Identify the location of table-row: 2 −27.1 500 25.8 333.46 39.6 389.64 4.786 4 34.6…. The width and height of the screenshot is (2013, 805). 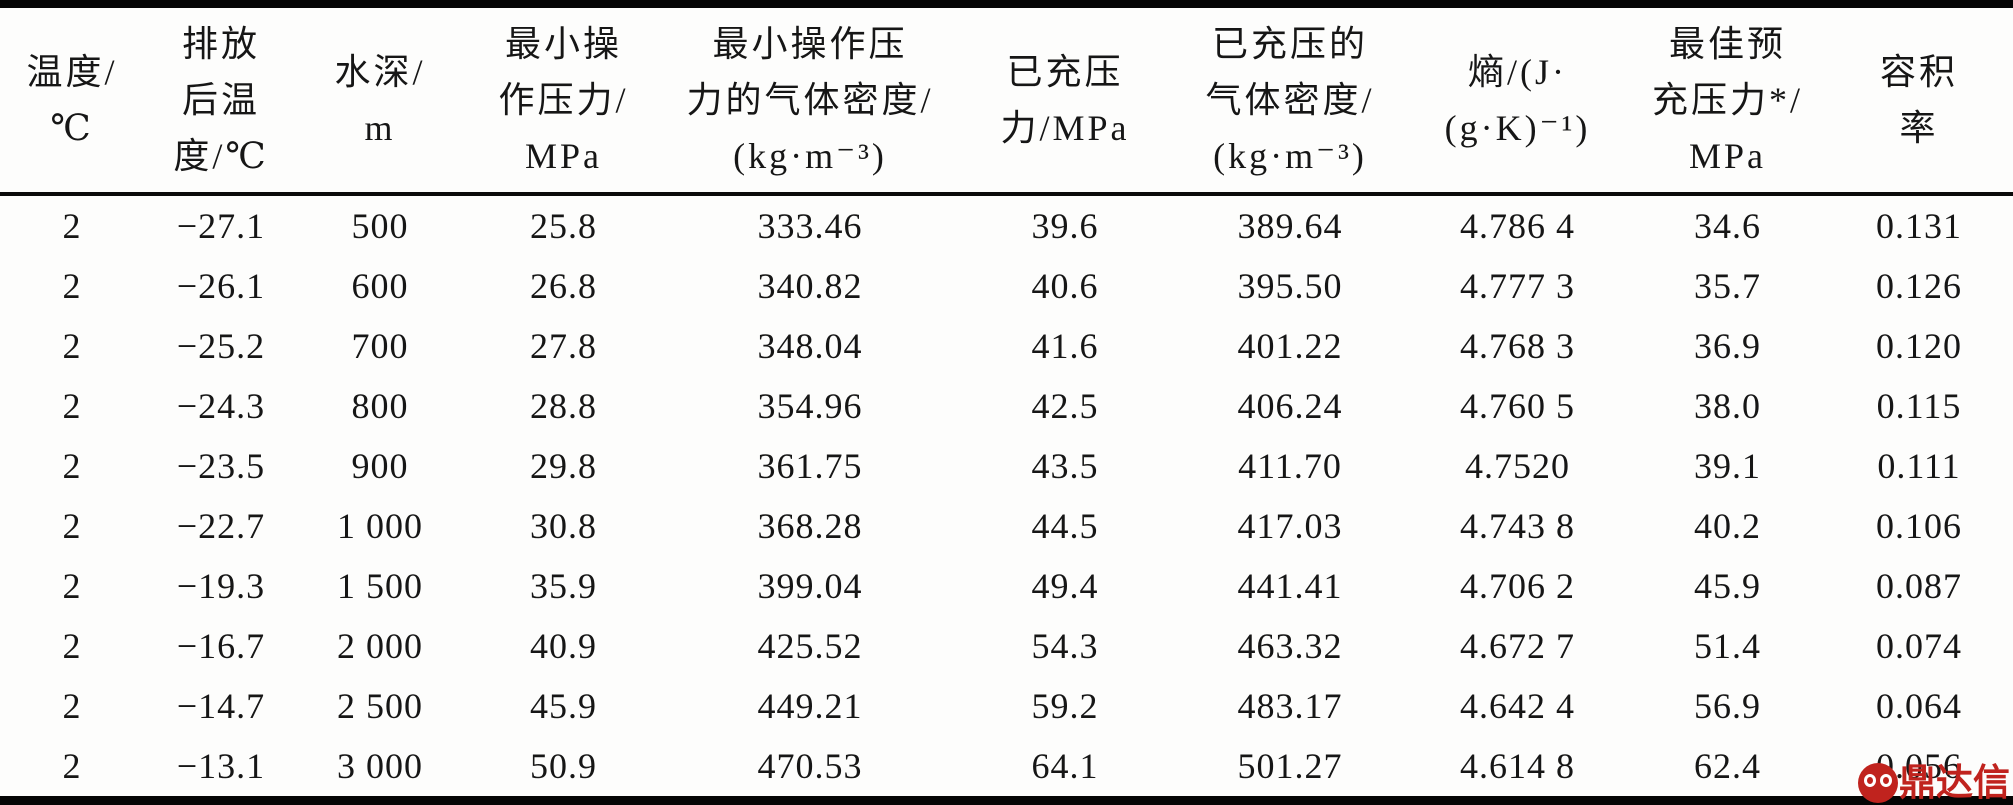
(1006, 225).